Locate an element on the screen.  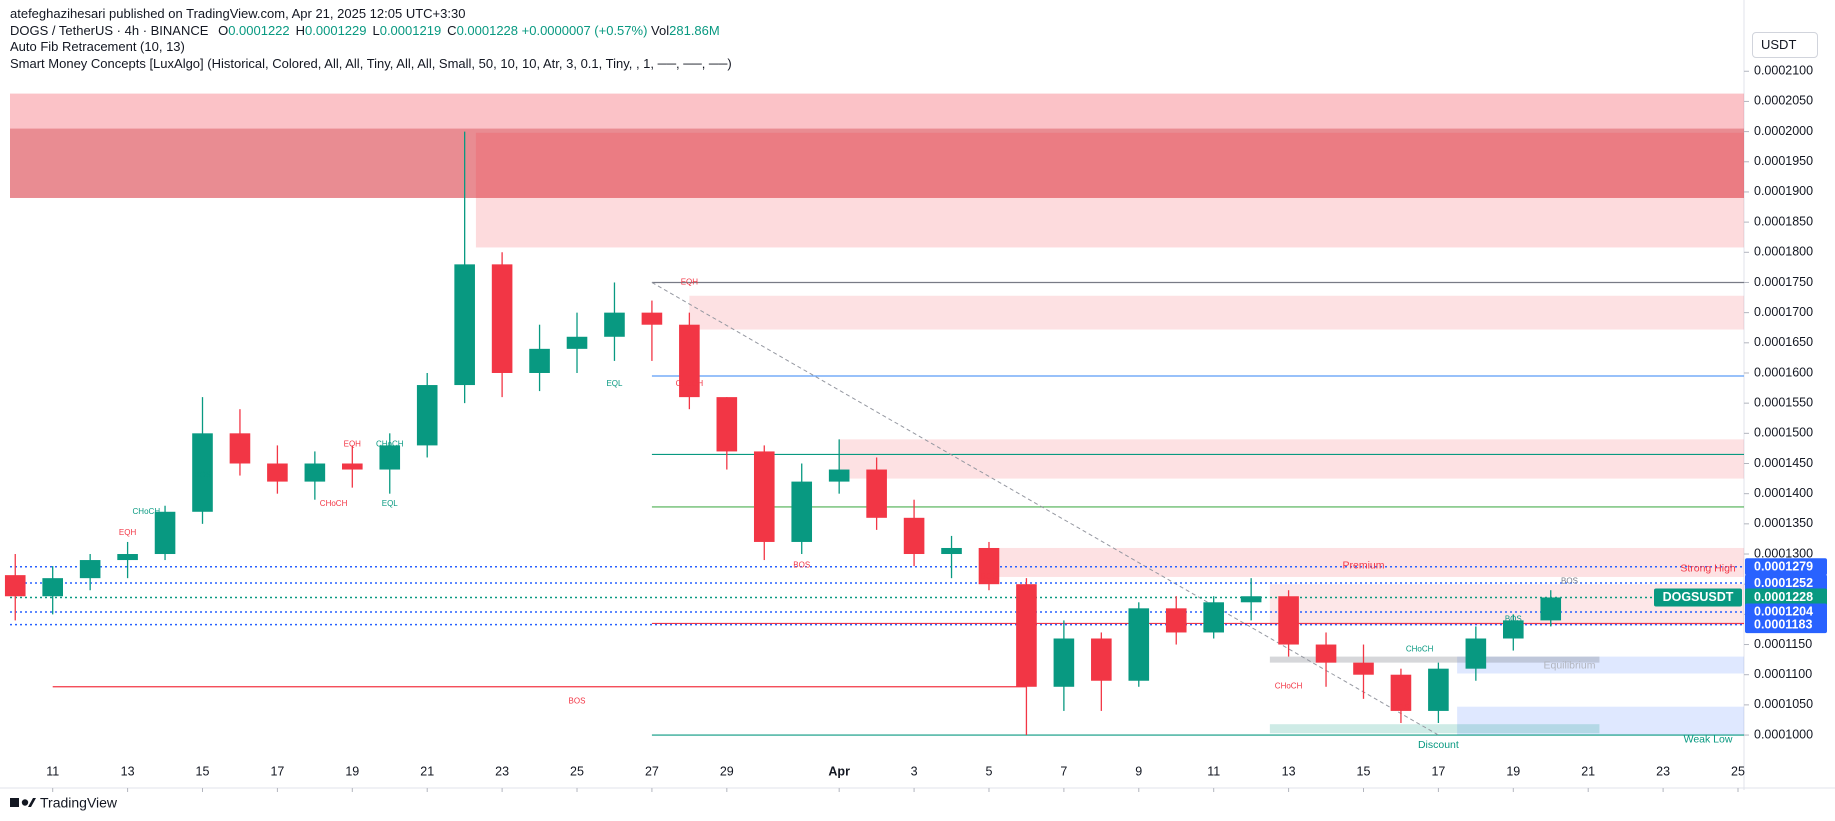
x-tick-label: 3 is located at coordinates (914, 771).